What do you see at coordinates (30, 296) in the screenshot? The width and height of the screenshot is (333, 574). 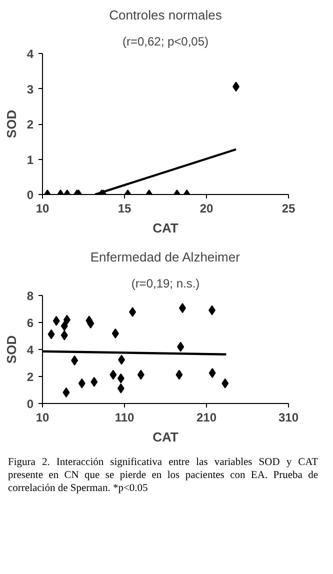 I see `y-tick-label: 8` at bounding box center [30, 296].